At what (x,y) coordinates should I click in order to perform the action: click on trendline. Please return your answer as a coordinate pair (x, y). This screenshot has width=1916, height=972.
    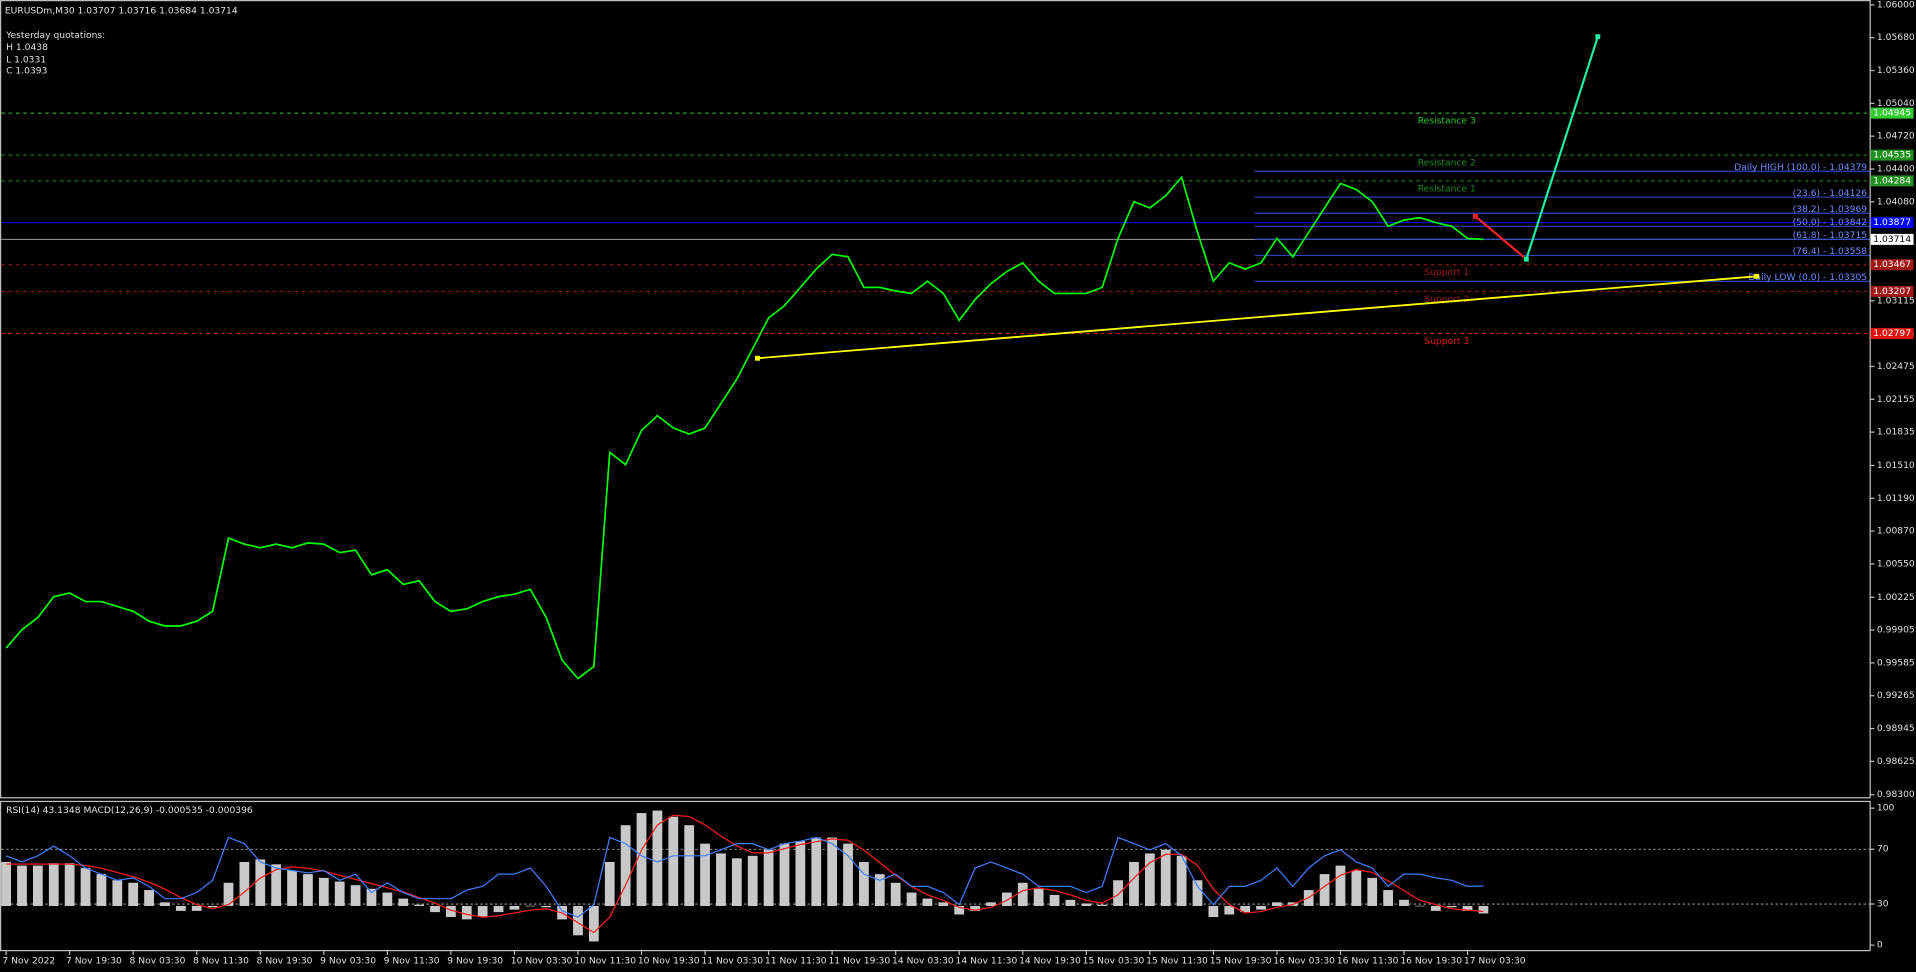
    Looking at the image, I should click on (1257, 317).